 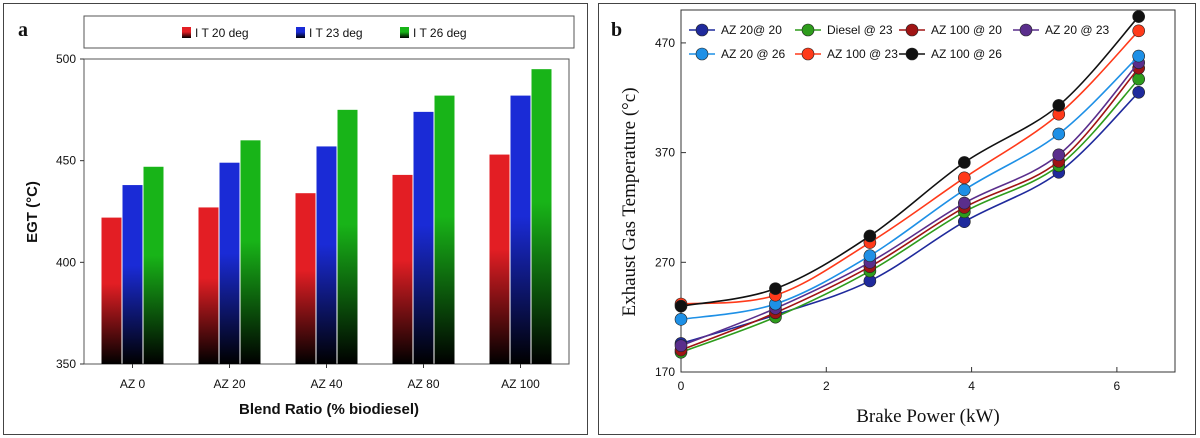 I want to click on x-tick-label: 6, so click(x=1117, y=386).